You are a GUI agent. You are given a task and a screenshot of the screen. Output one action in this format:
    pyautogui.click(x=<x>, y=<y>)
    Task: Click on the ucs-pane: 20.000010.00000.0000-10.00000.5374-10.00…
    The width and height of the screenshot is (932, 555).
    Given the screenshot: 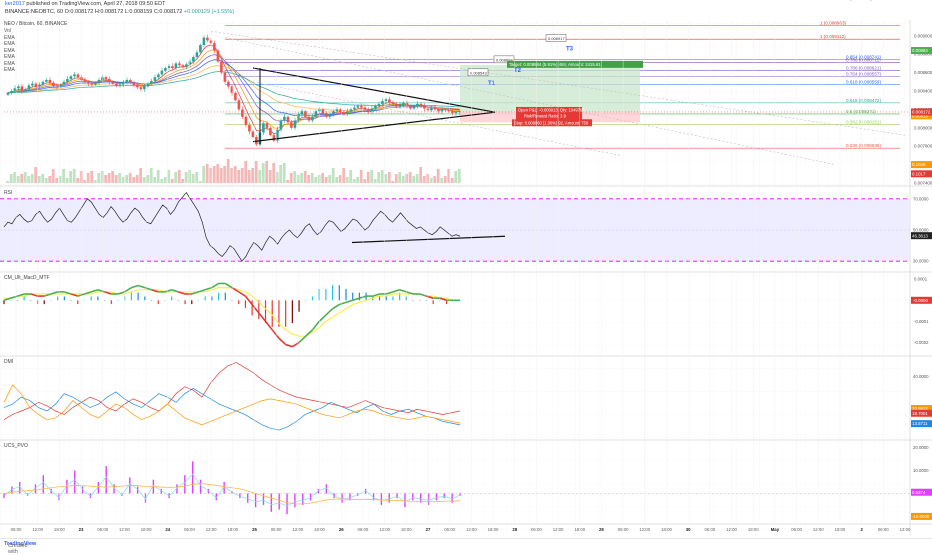 What is the action you would take?
    pyautogui.click(x=466, y=482)
    